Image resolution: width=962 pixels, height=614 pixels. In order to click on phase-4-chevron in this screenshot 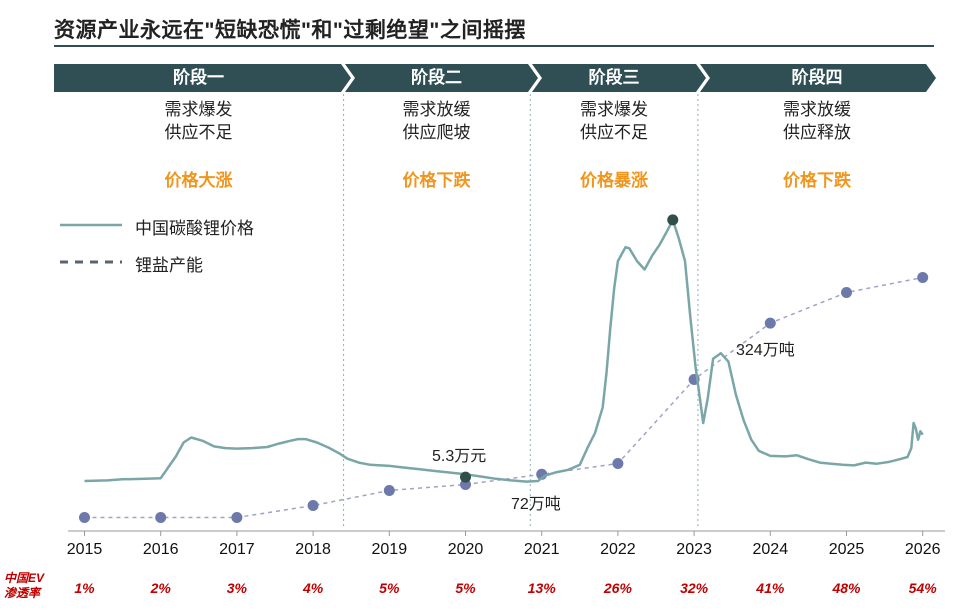, I will do `click(818, 78)`.